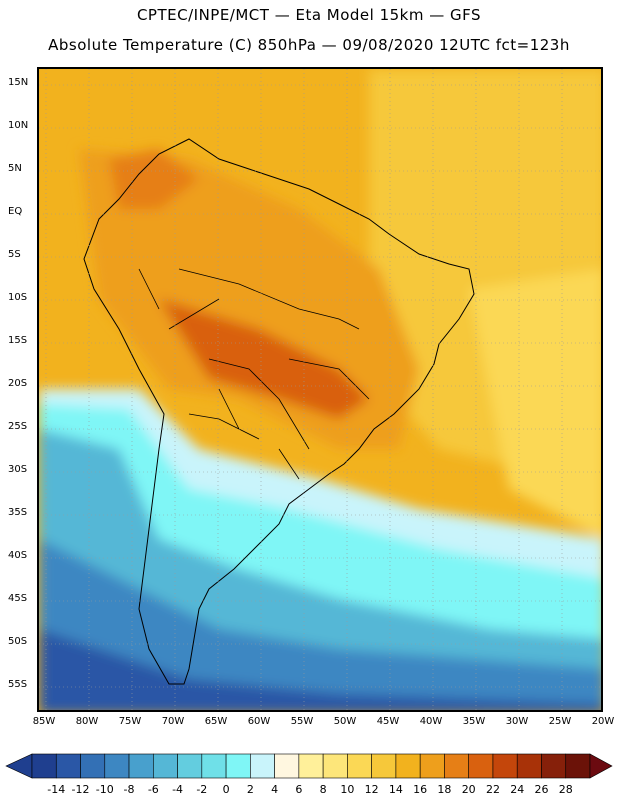  I want to click on colorbar, so click(309, 766).